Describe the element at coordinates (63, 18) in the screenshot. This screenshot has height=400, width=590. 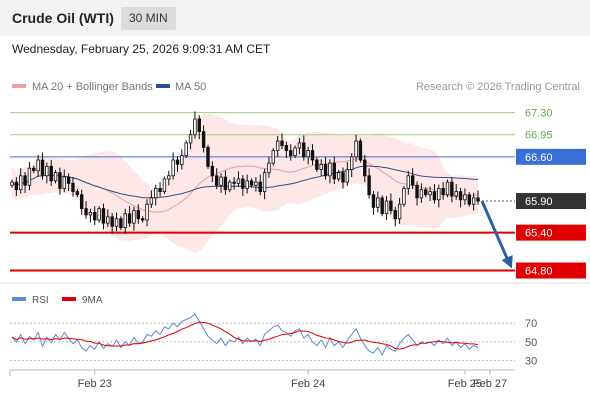
I see `instrument-title: Crude Oil (WTI)` at that location.